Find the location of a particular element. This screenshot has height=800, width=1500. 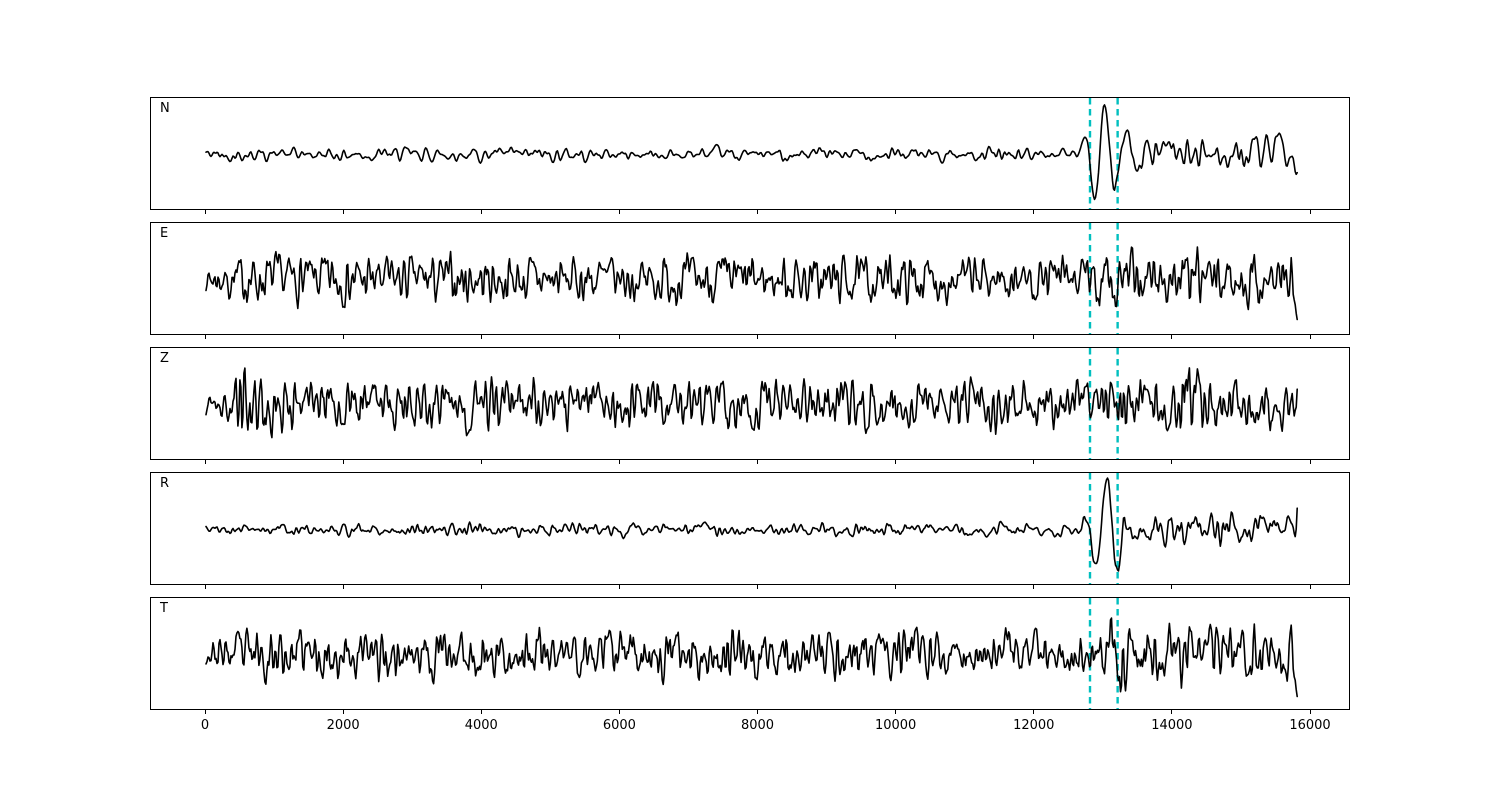

x-tick-label: 6000 is located at coordinates (619, 725).